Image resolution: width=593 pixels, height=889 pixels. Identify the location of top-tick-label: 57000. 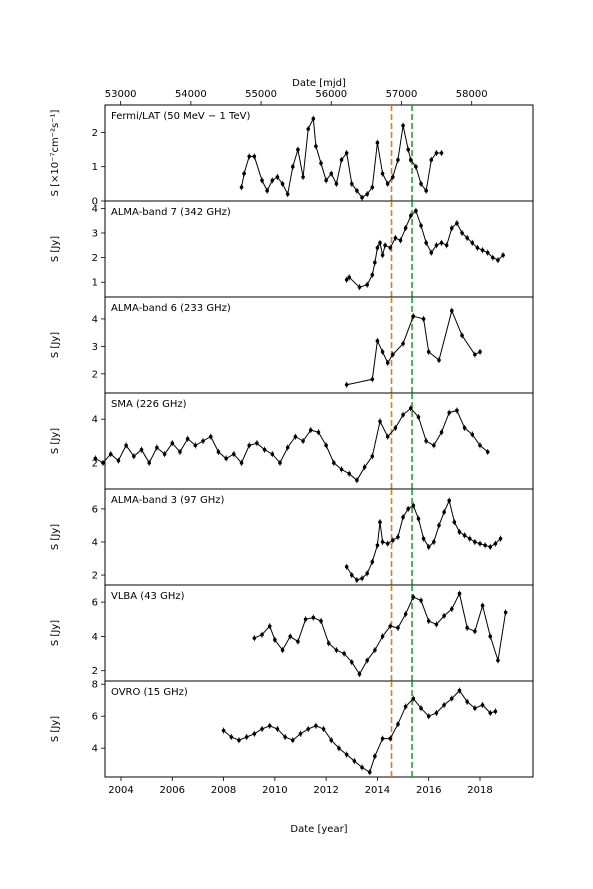
(402, 94).